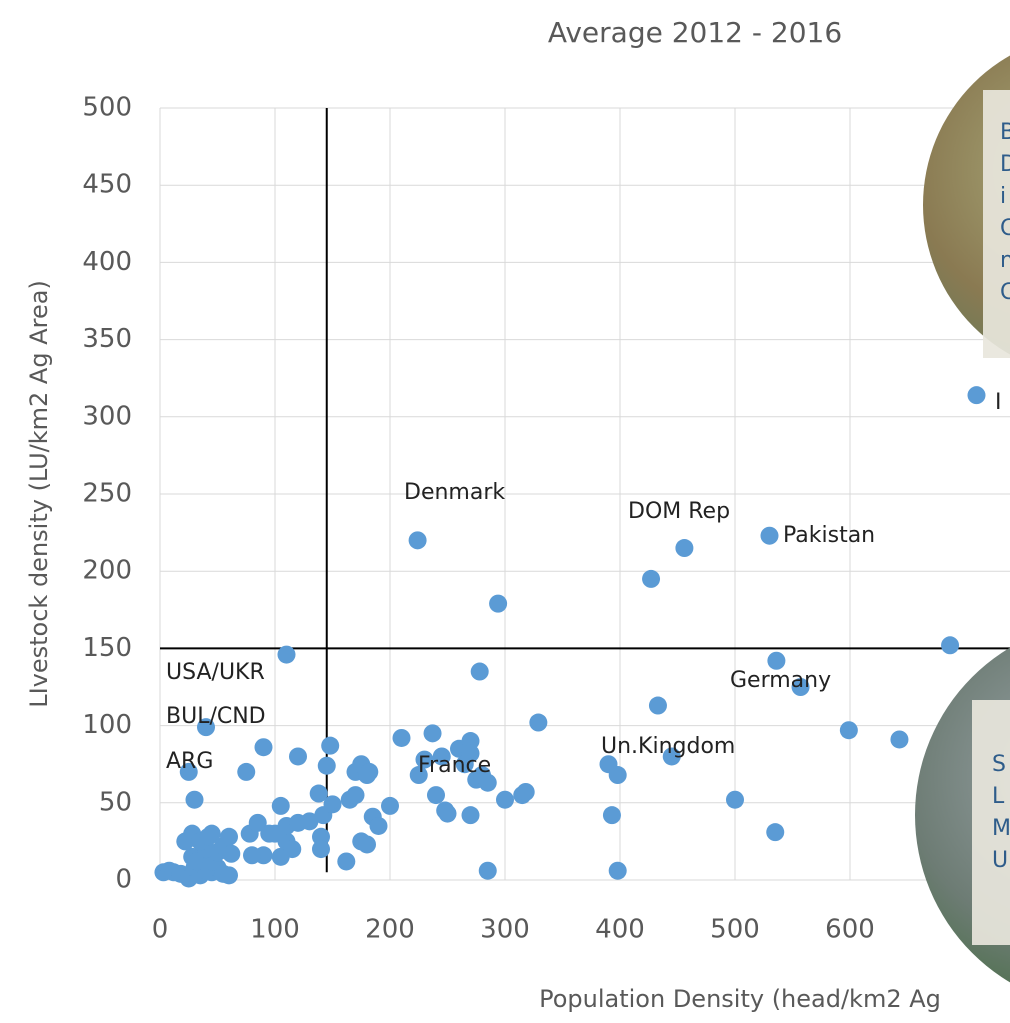 This screenshot has width=1010, height=1023. I want to click on point-label: Un.Kingdom, so click(668, 746).